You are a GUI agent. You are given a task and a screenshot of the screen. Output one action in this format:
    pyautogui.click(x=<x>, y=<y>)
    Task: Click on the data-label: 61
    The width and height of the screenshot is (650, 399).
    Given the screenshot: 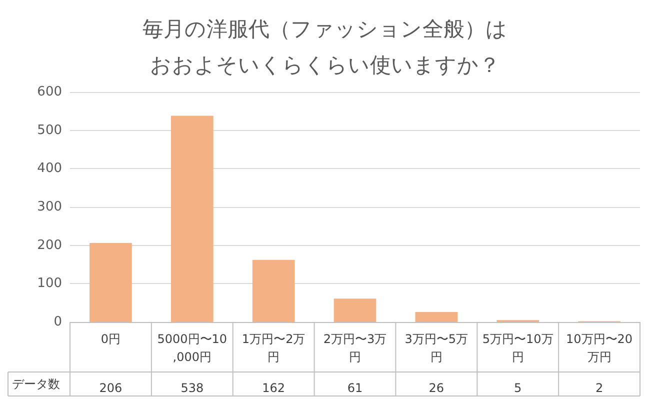 What is the action you would take?
    pyautogui.click(x=355, y=388)
    